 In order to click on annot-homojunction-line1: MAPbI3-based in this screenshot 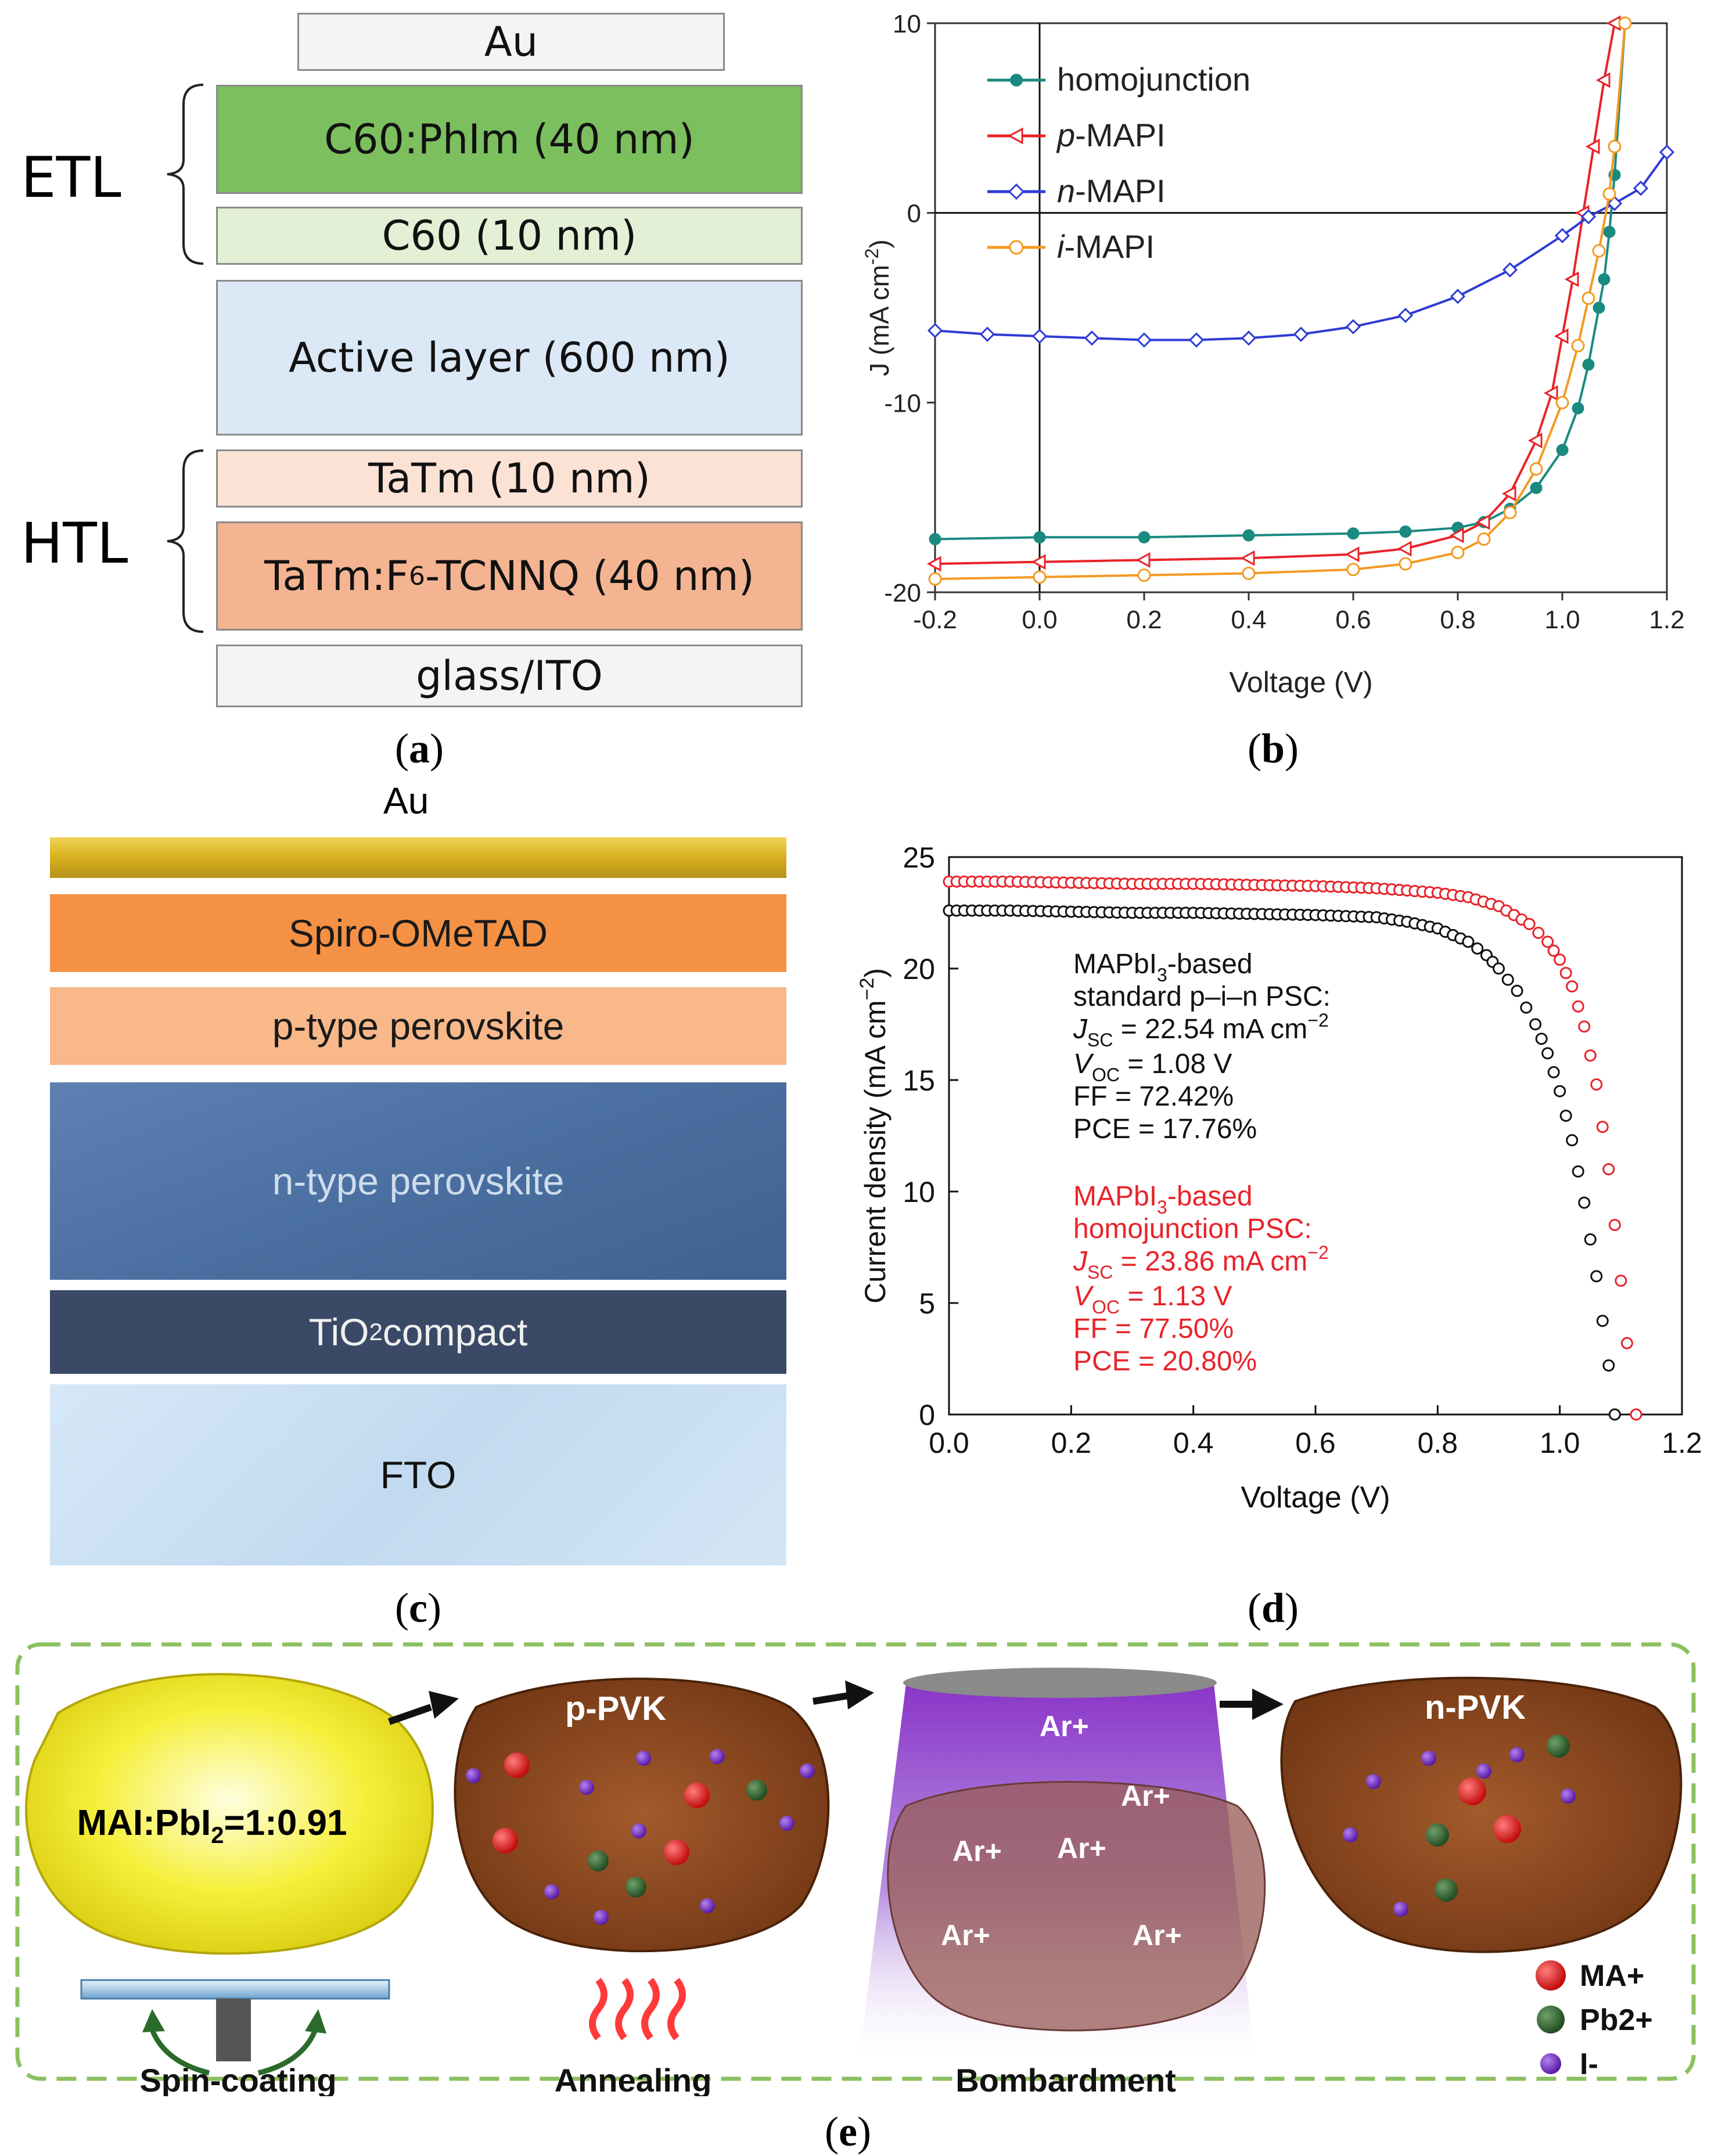, I will do `click(1163, 1199)`.